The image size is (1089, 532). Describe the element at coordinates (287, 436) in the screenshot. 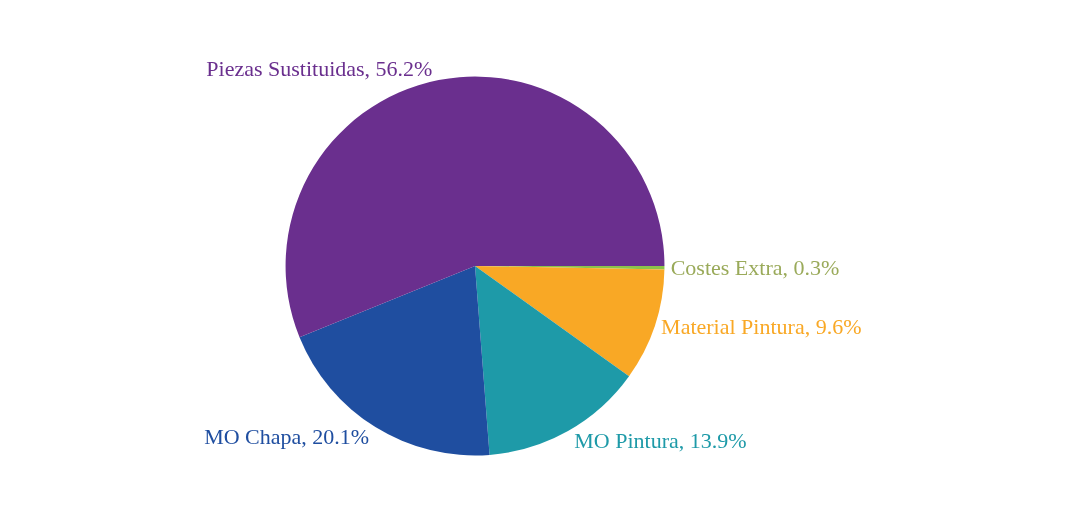

I see `slice-label: MO Chapa, 20.1%` at that location.